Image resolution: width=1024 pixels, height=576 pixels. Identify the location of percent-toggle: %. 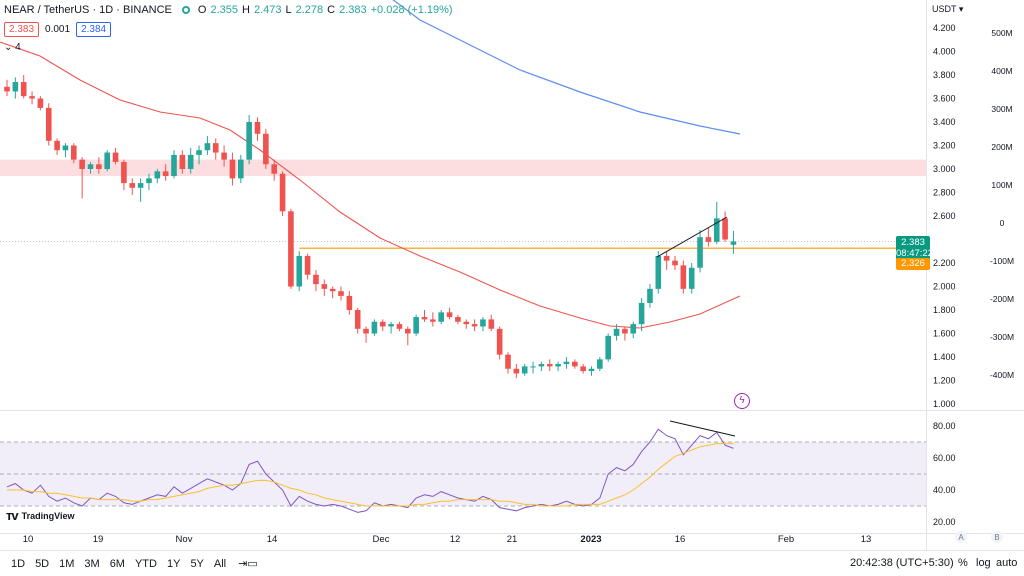
(963, 563).